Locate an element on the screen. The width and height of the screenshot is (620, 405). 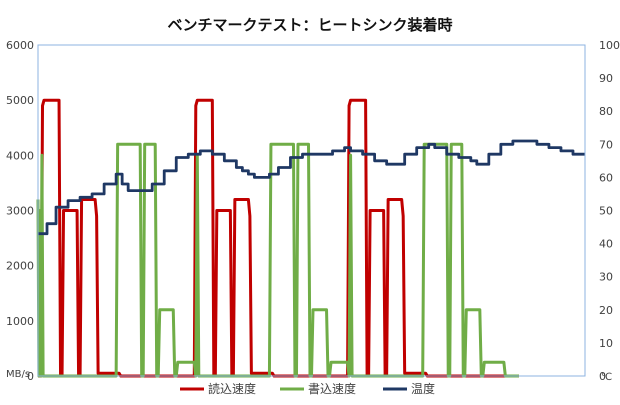
y-right-tick-label: 0 is located at coordinates (602, 376).